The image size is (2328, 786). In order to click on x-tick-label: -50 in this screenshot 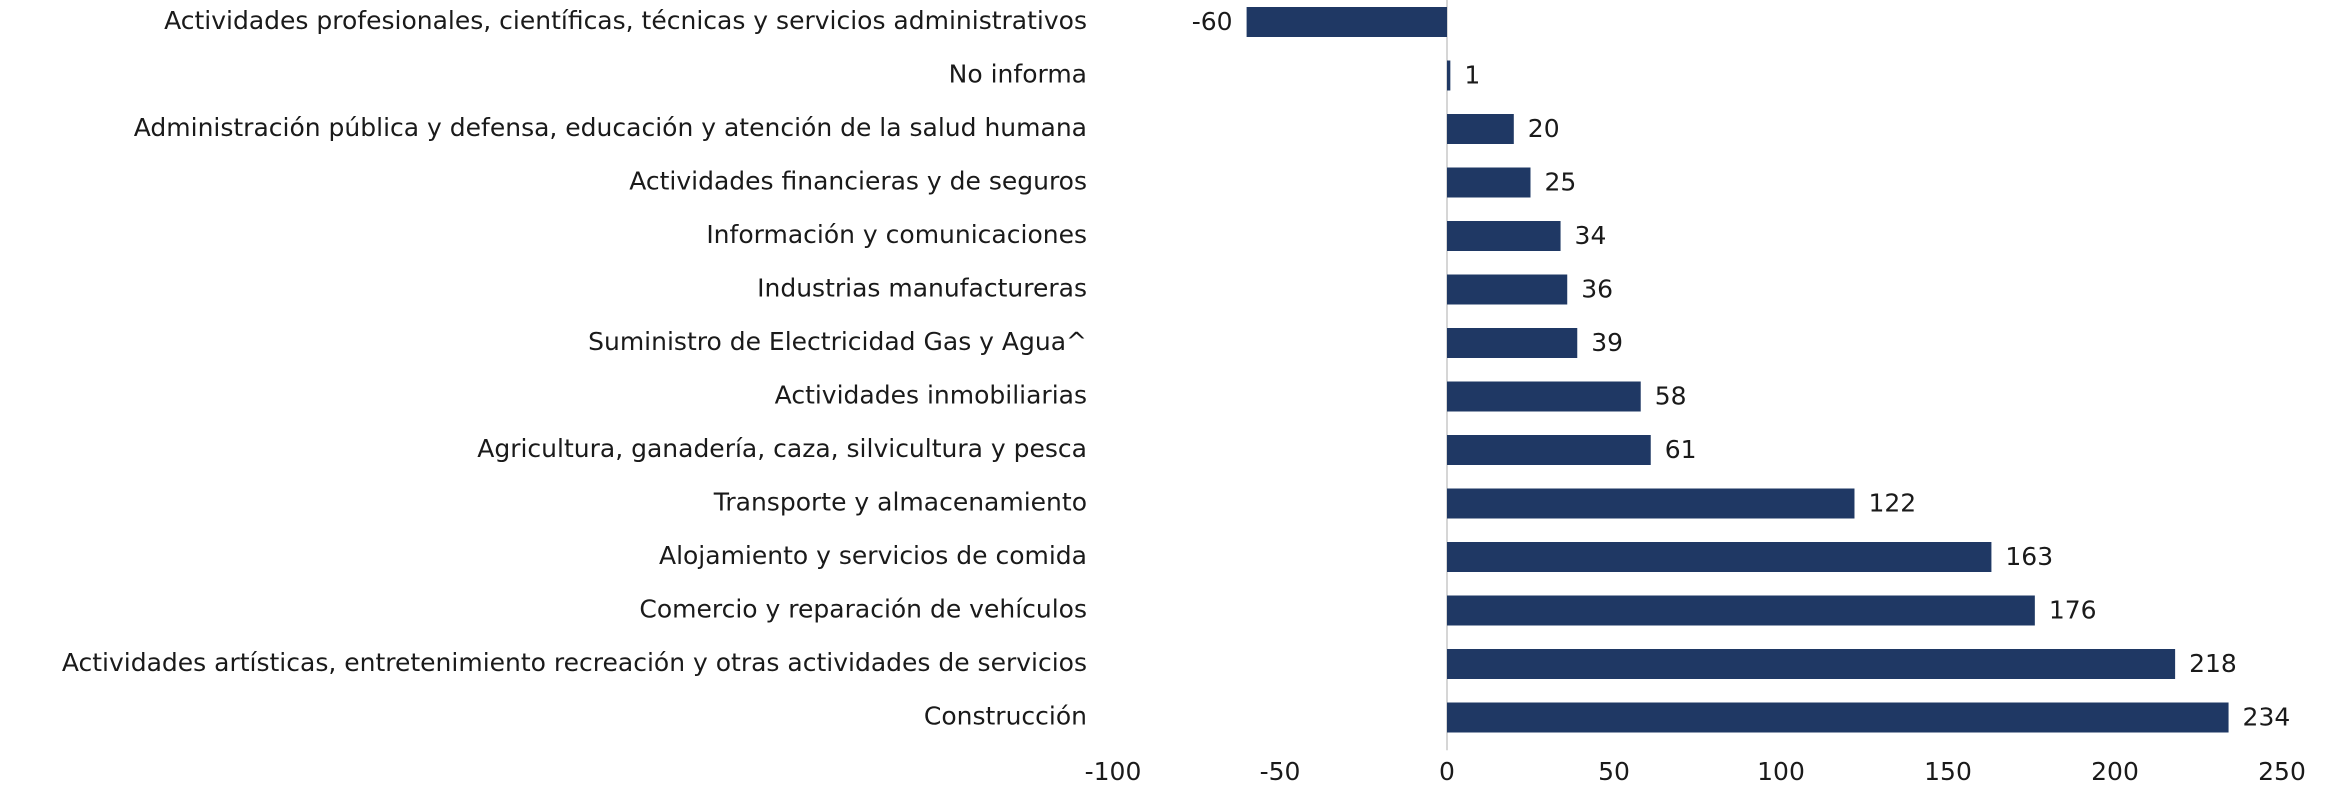, I will do `click(1280, 771)`.